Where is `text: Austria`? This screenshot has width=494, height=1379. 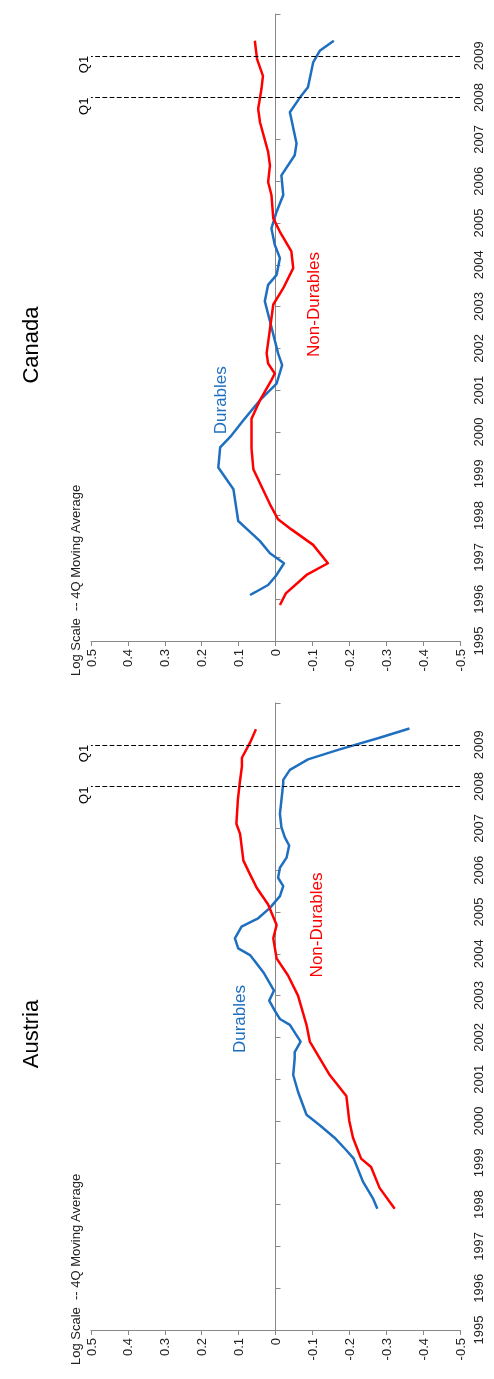 text: Austria is located at coordinates (30, 1034).